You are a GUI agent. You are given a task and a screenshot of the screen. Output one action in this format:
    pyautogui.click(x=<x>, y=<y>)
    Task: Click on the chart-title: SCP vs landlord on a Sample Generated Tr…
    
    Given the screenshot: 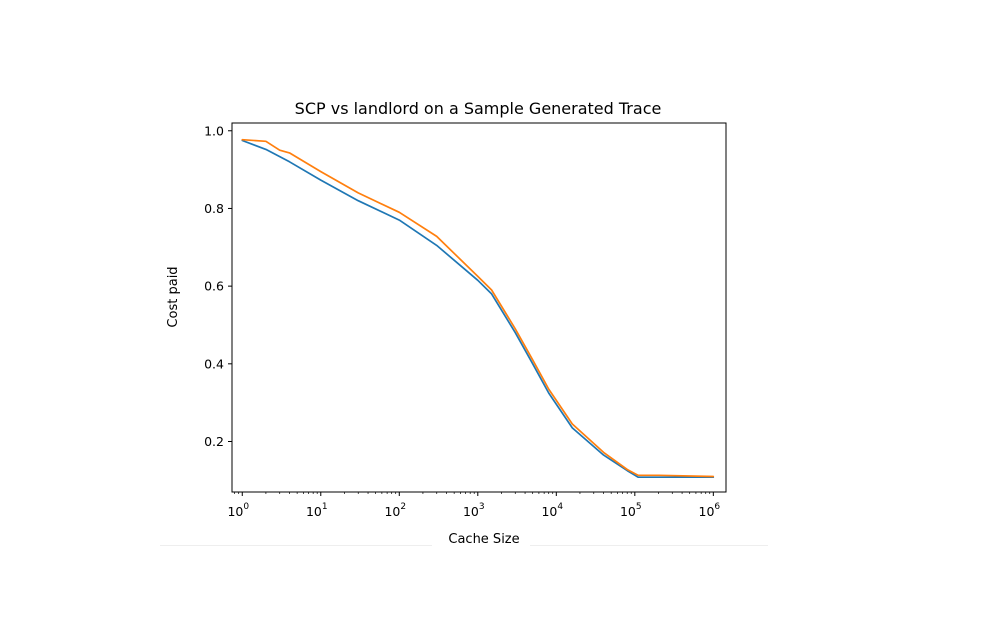 What is the action you would take?
    pyautogui.click(x=478, y=108)
    